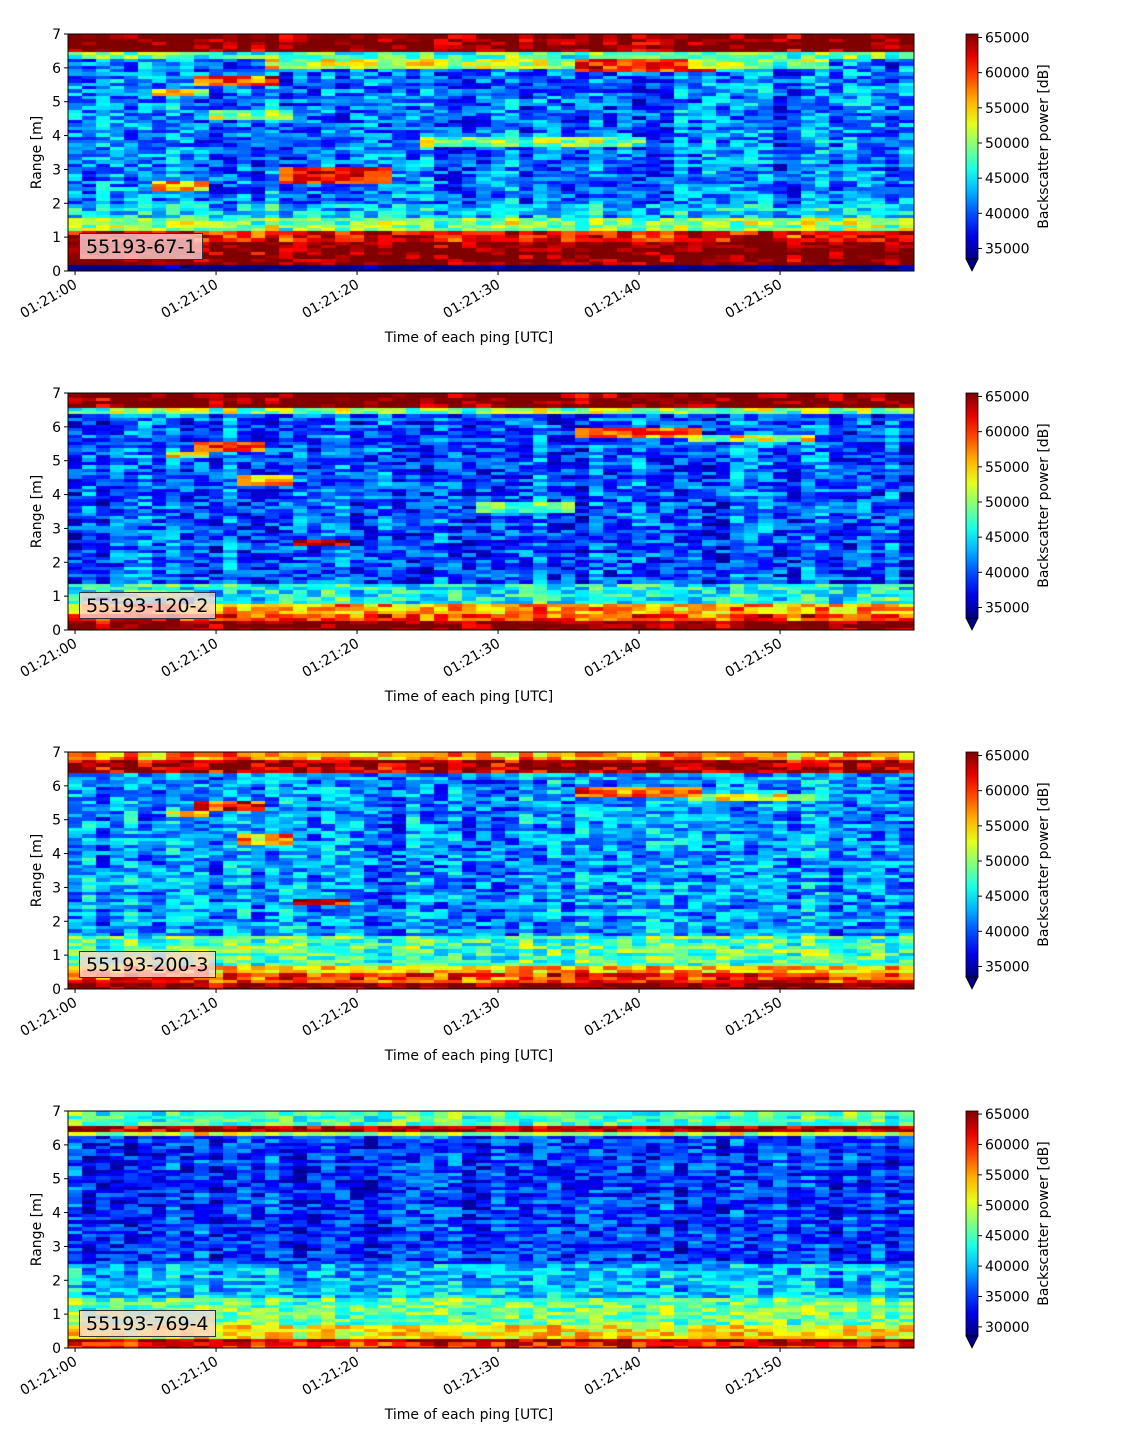 The width and height of the screenshot is (1140, 1436). What do you see at coordinates (147, 964) in the screenshot?
I see `sample-id-label: 55193-200-3` at bounding box center [147, 964].